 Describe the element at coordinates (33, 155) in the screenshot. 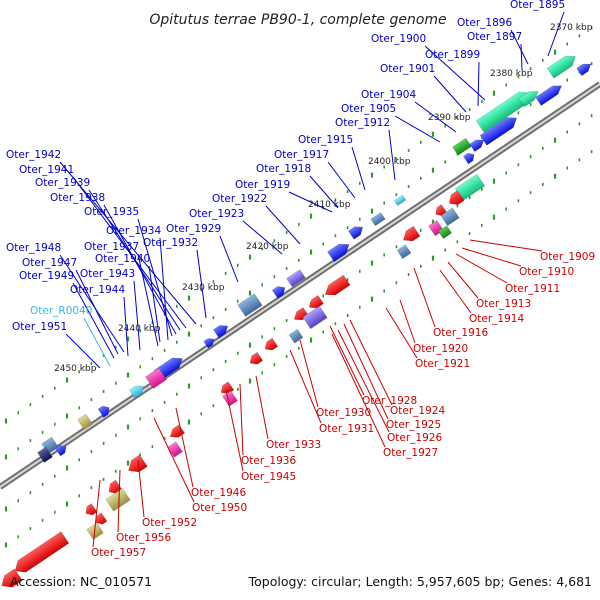

I see `gene-label: Oter_1942` at that location.